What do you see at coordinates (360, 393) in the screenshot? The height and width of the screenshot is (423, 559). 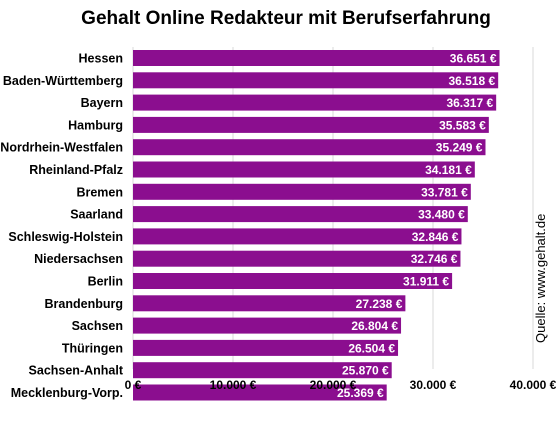 I see `bar-value-label: 25.369 €` at bounding box center [360, 393].